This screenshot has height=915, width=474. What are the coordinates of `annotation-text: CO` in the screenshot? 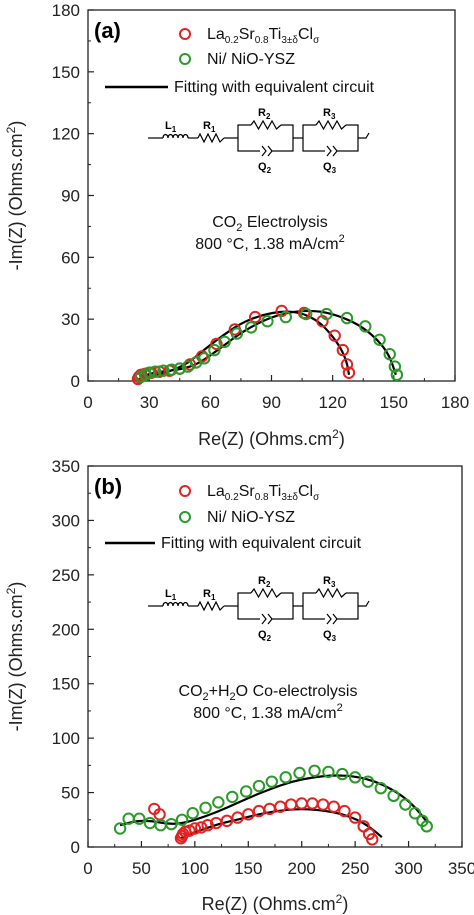 It's located at (191, 691).